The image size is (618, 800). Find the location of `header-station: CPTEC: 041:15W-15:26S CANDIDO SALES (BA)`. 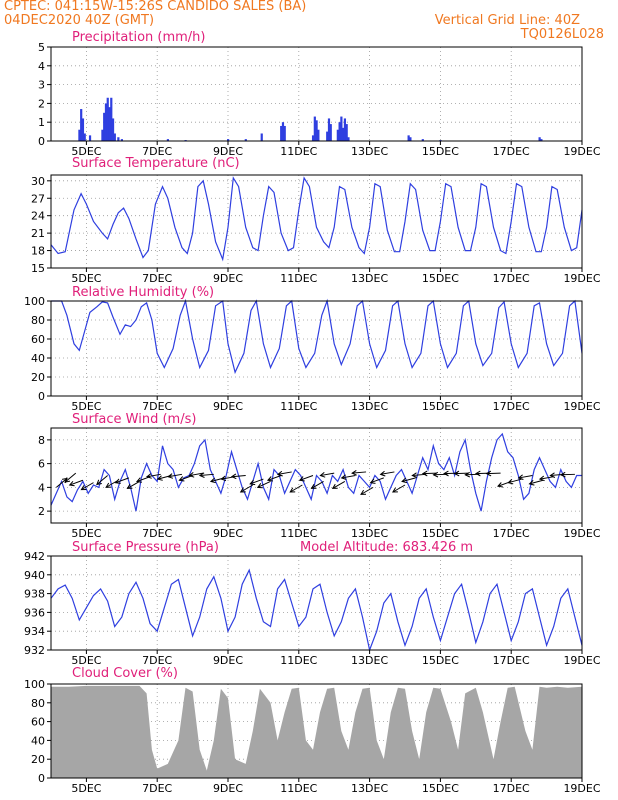

header-station: CPTEC: 041:15W-15:26S CANDIDO SALES (BA) is located at coordinates (155, 7).